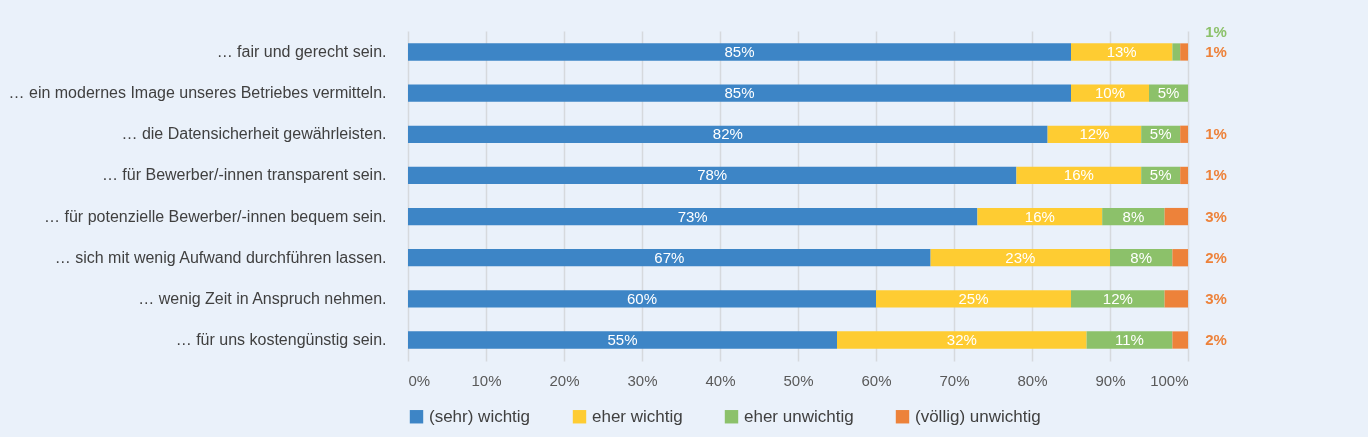  I want to click on data-label: 11%, so click(1129, 340).